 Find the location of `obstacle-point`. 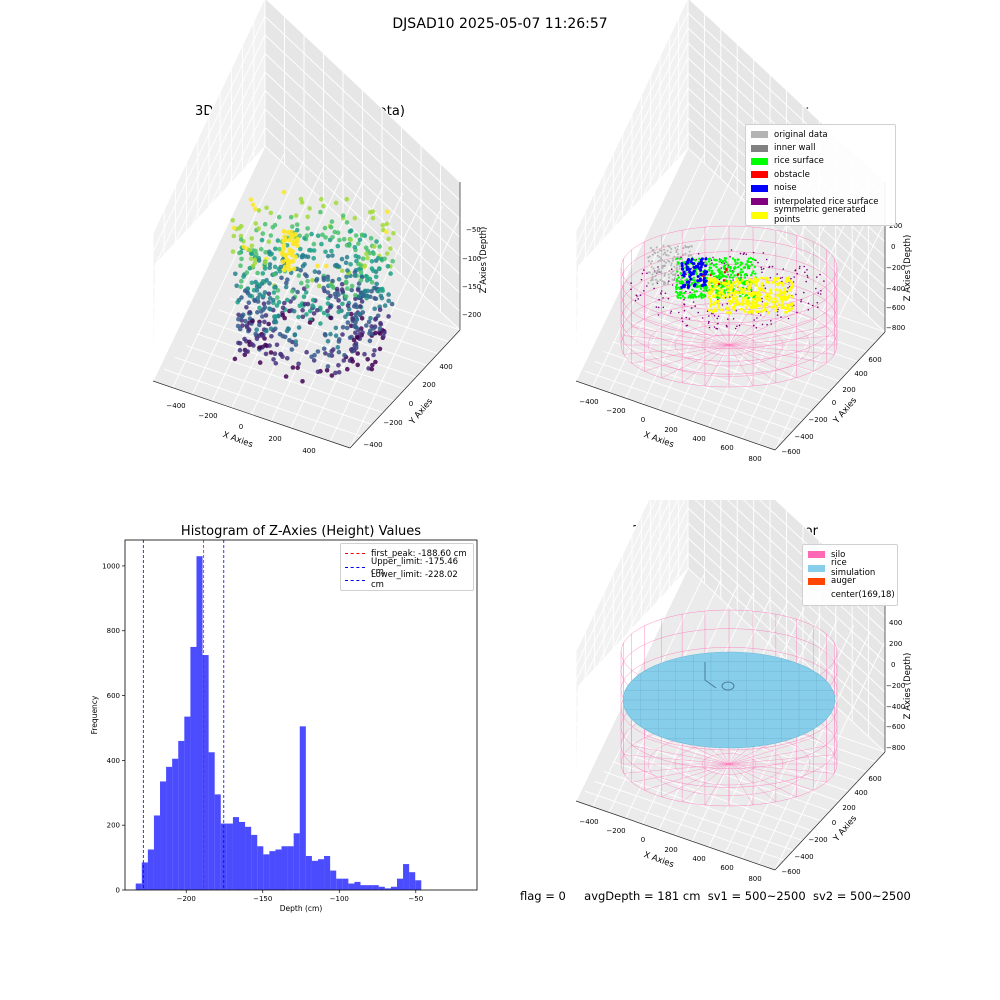

obstacle-point is located at coordinates (710, 275).